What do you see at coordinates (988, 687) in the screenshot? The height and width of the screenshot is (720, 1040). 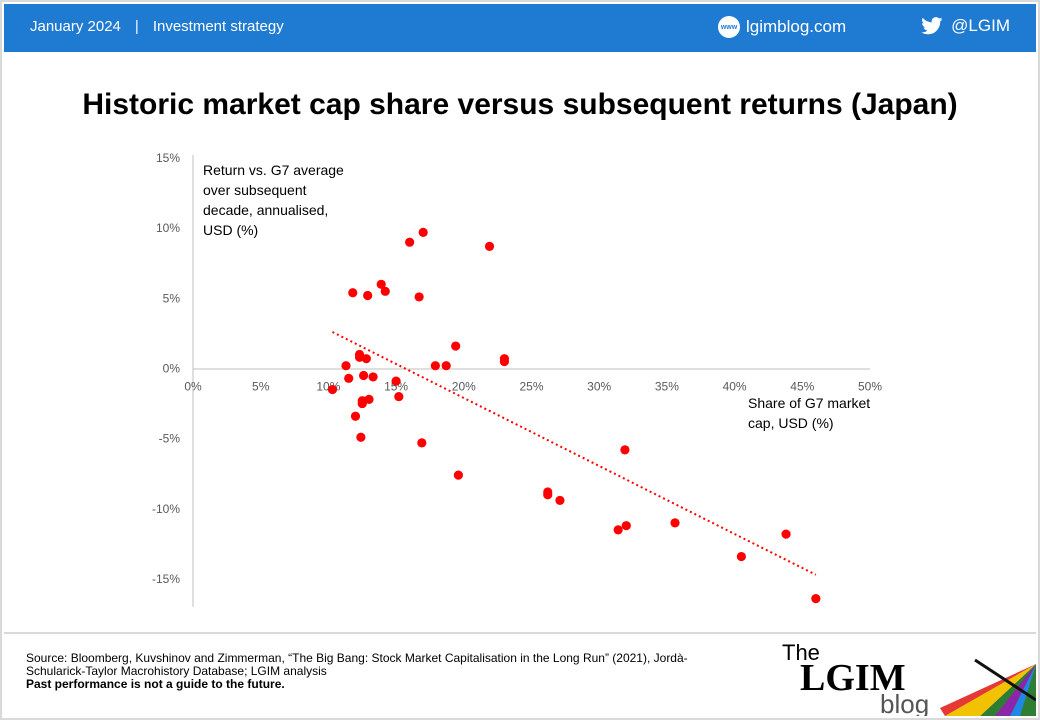 I see `umbrella-icon` at bounding box center [988, 687].